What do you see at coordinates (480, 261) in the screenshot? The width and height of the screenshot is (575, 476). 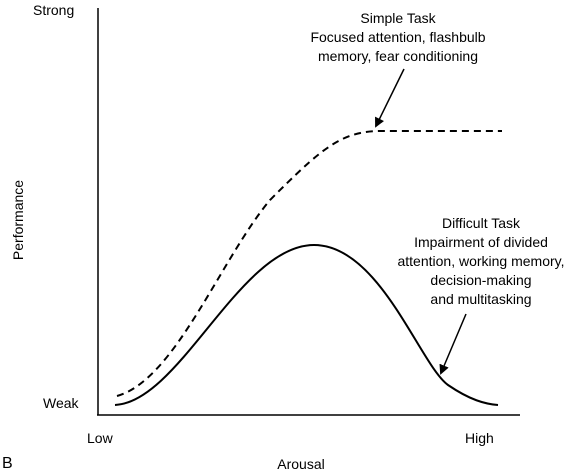 I see `difficult-task-desc-line-2: attention, working memory,` at bounding box center [480, 261].